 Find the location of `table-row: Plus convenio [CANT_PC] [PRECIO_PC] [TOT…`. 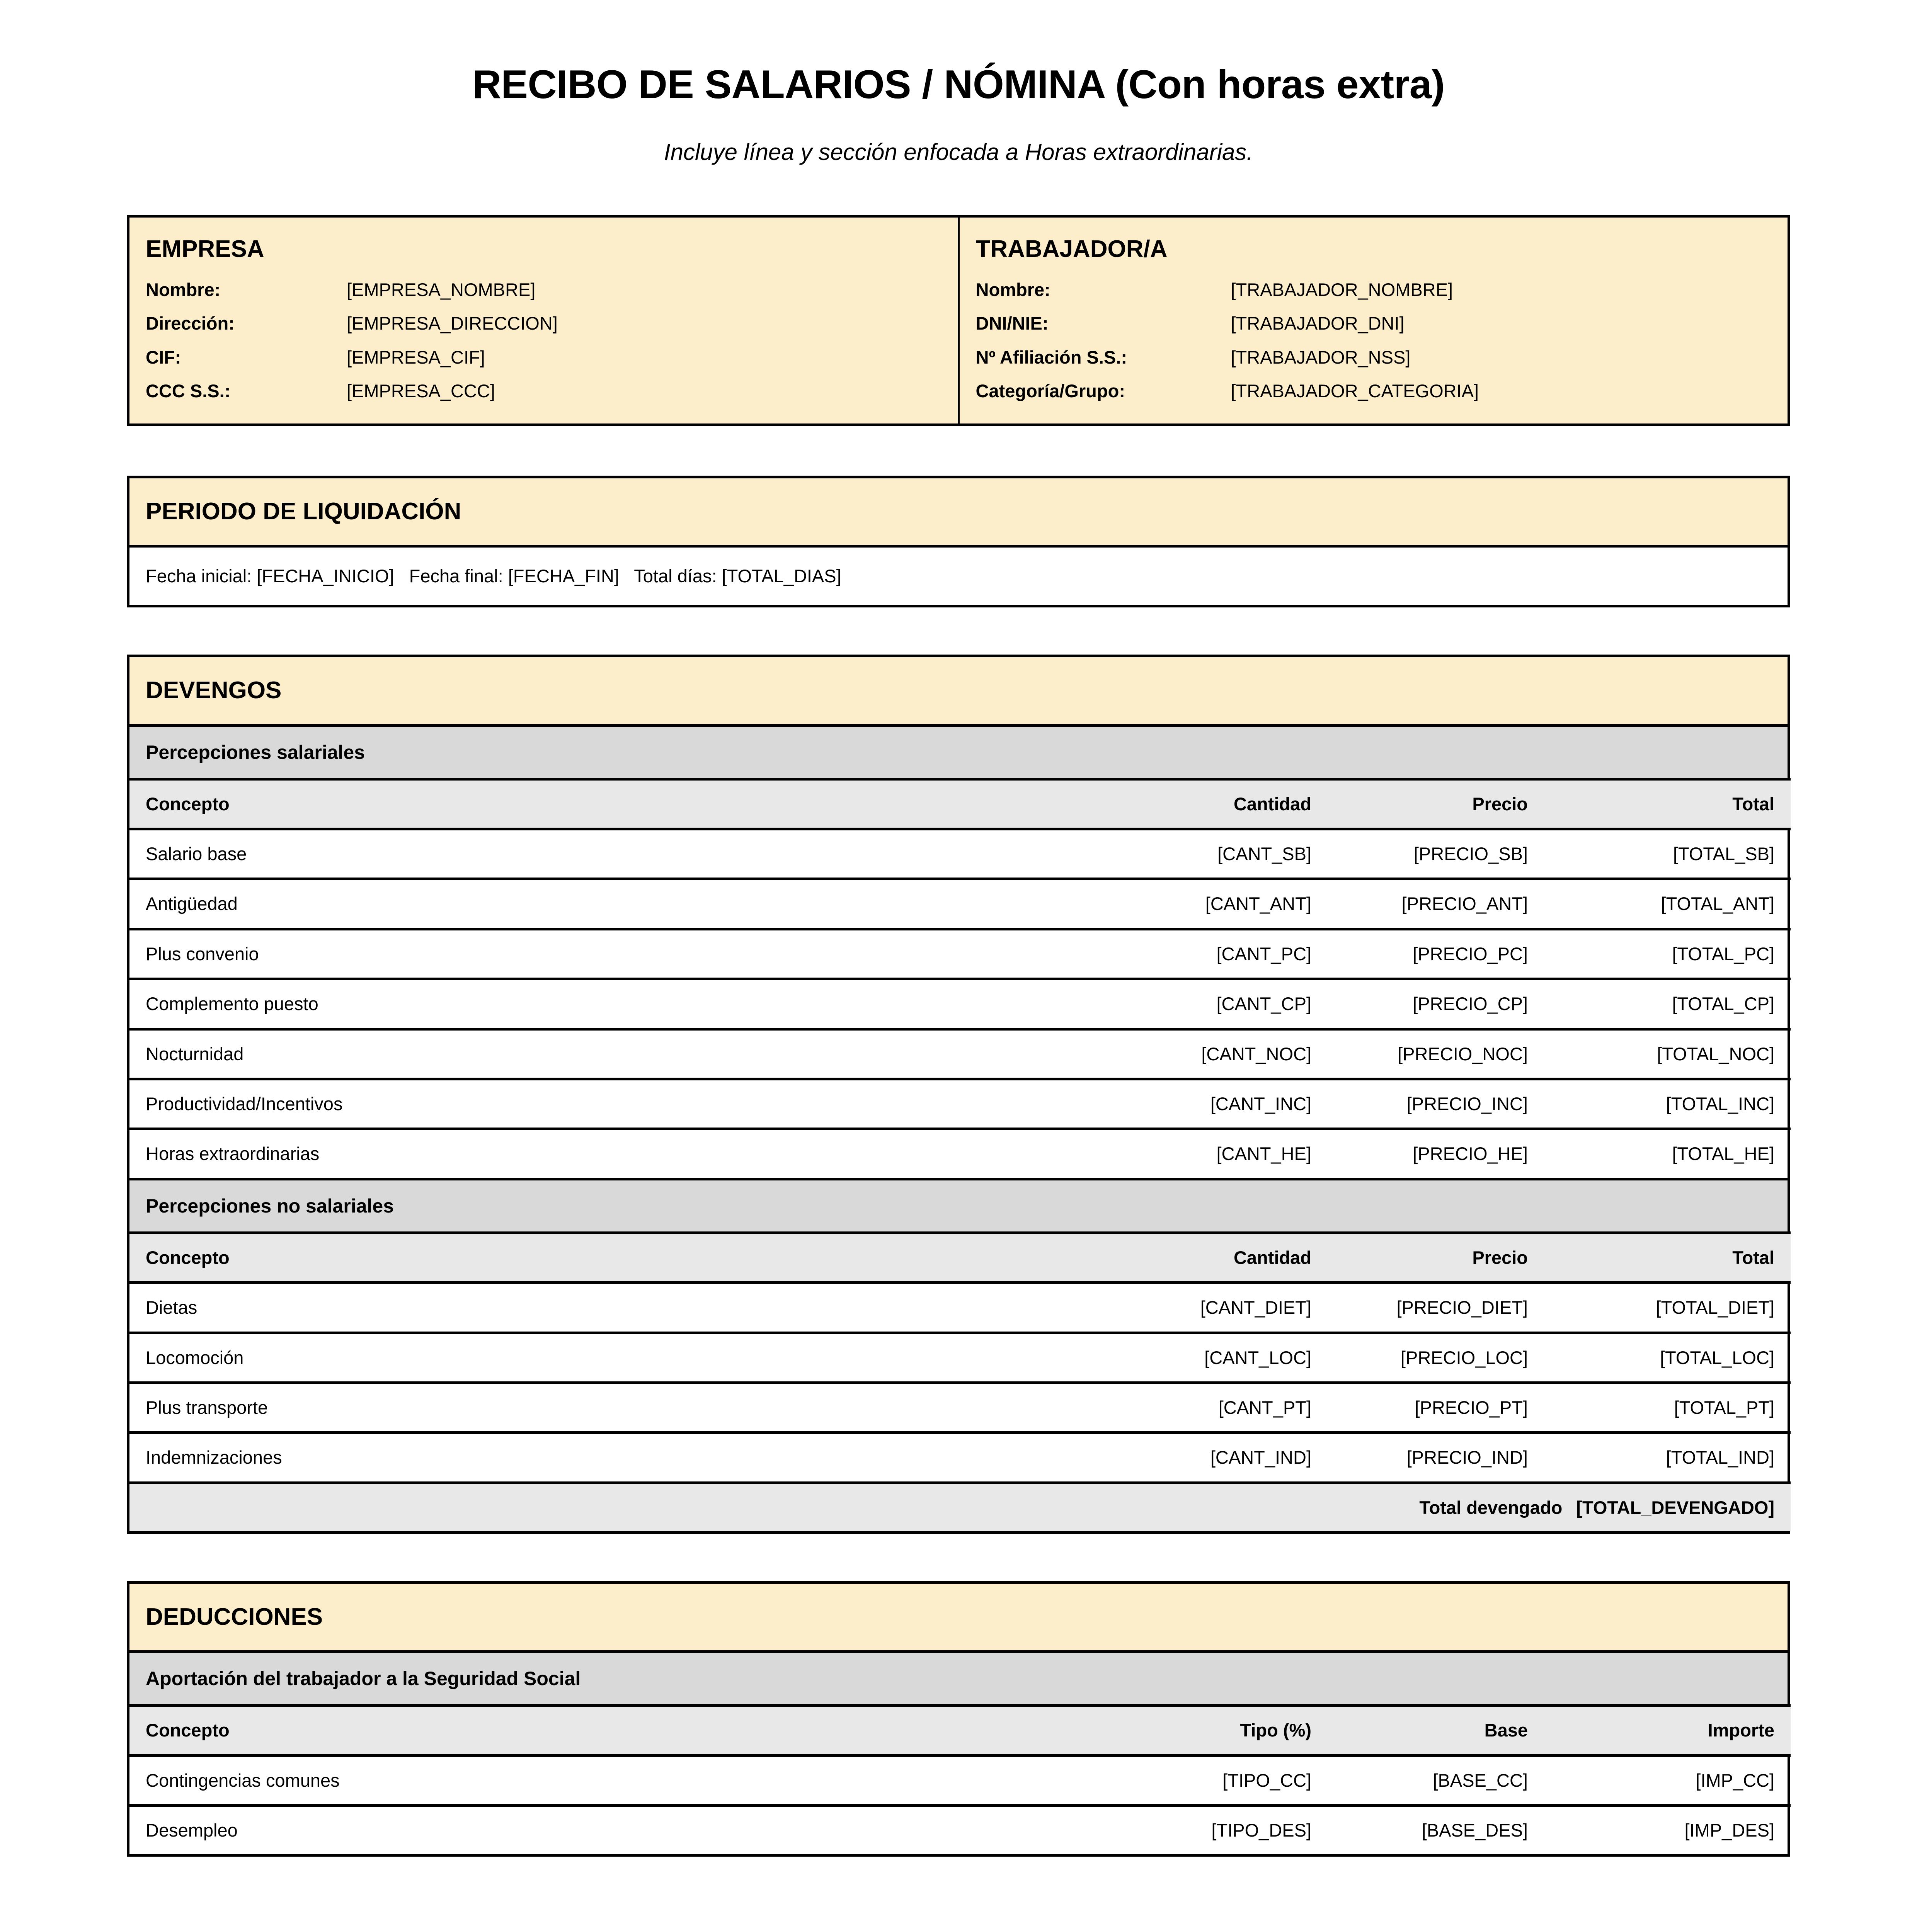

table-row: Plus convenio [CANT_PC] [PRECIO_PC] [TOT… is located at coordinates (960, 953).